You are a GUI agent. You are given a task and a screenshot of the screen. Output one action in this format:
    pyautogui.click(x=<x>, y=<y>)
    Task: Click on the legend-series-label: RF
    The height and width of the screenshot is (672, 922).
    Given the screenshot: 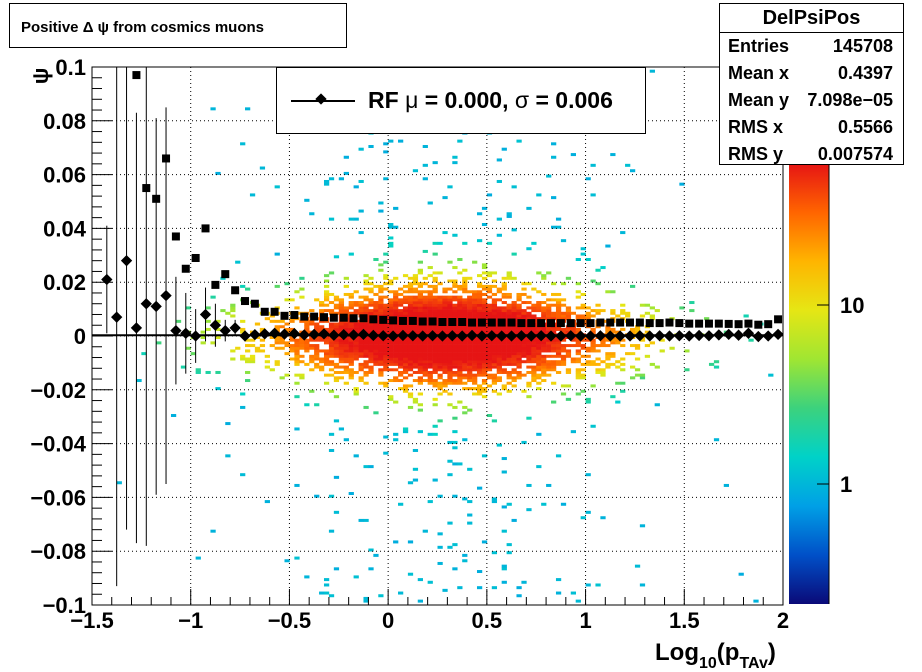 What is the action you would take?
    pyautogui.click(x=383, y=100)
    